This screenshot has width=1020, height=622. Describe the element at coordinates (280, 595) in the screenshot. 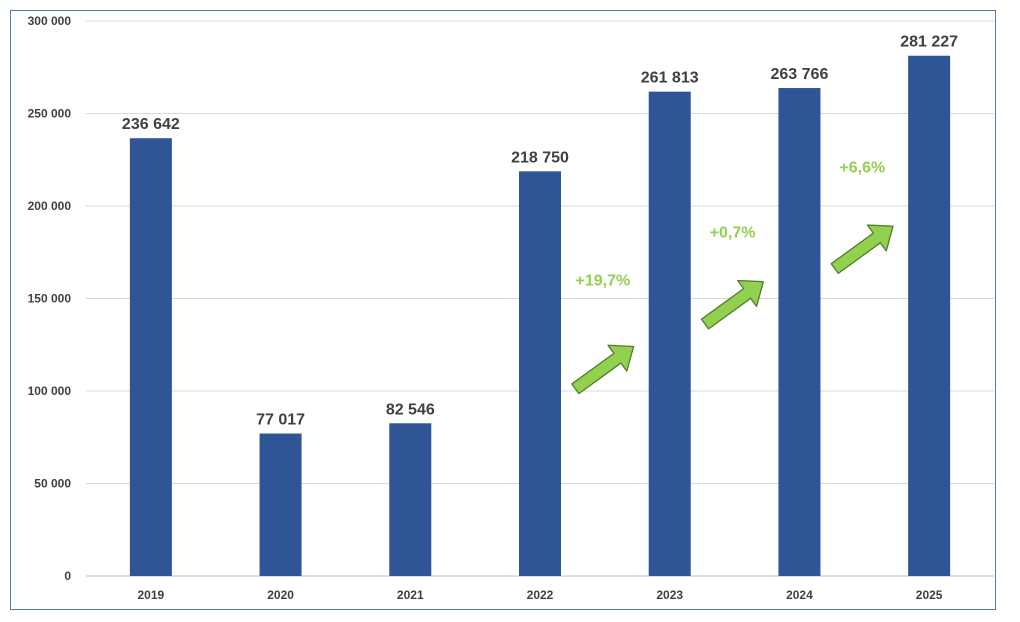

I see `x-tick-label: 2020` at that location.